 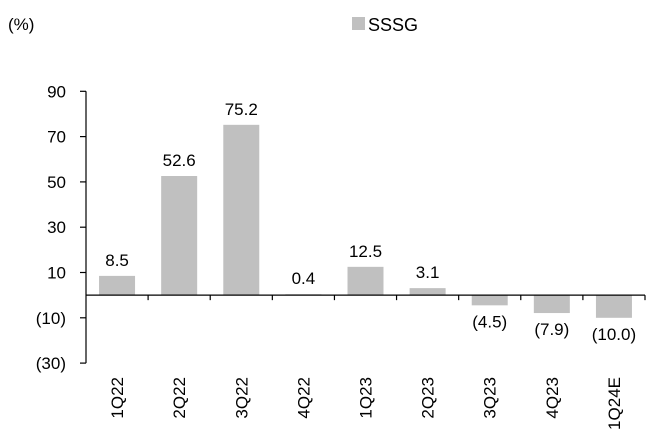 I want to click on category-labels: 1Q22 2Q22 3Q22 4Q22 1Q23 2Q23 3Q23 4Q23 1Q24E, so click(x=366, y=403).